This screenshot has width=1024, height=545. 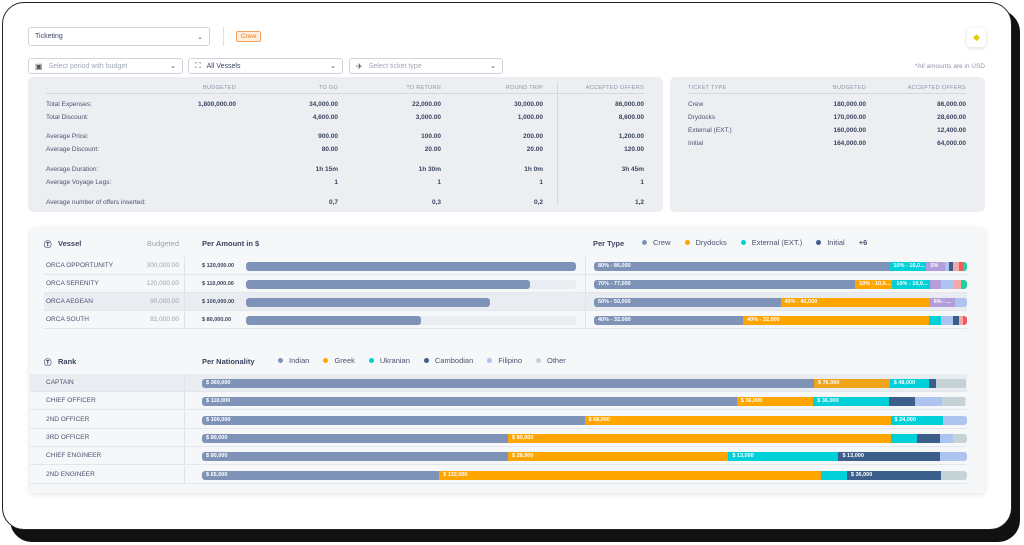 I want to click on bar-segment: $ 110,000, so click(x=469, y=402).